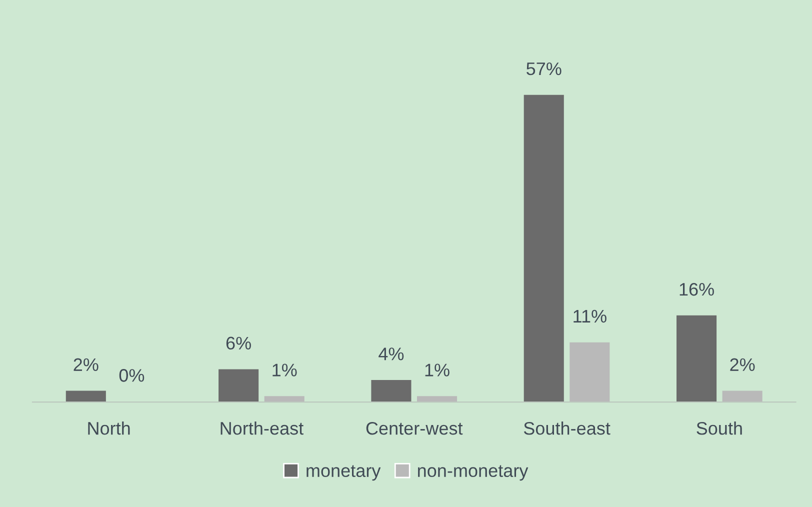 This screenshot has width=812, height=507. What do you see at coordinates (414, 428) in the screenshot?
I see `x-tick-label: Center-west` at bounding box center [414, 428].